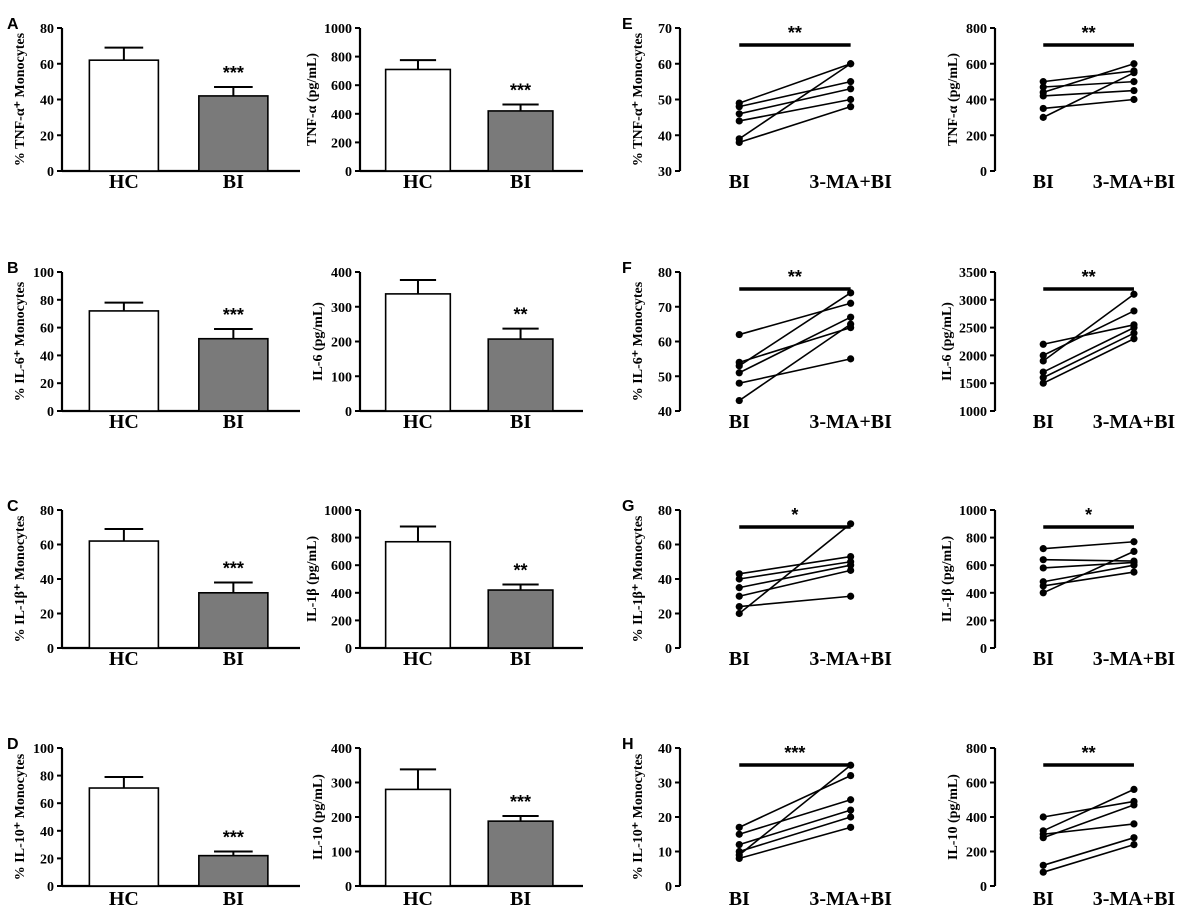 This screenshot has height=923, width=1192. What do you see at coordinates (947, 341) in the screenshot?
I see `y-axis-label: IL-6 (pg/mL)` at bounding box center [947, 341].